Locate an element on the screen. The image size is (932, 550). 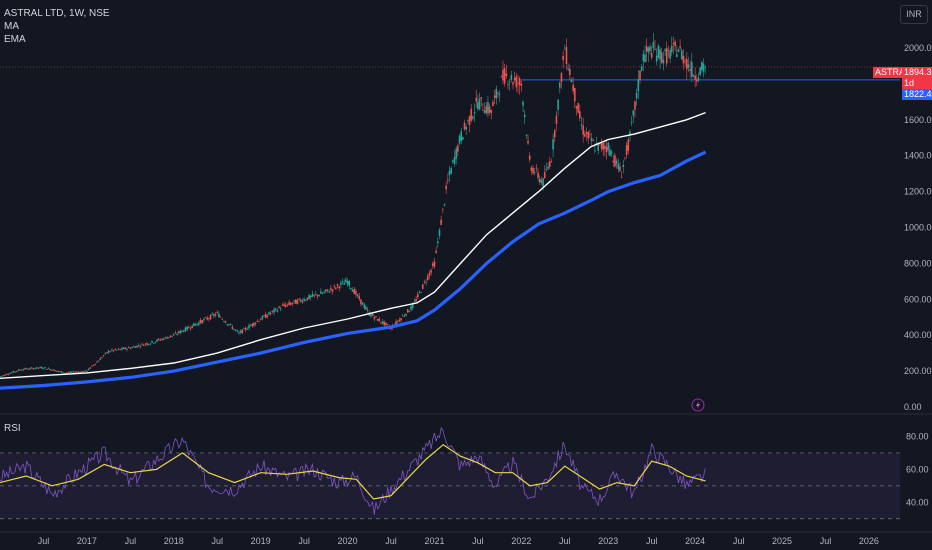
ma-legend: MA is located at coordinates (11, 26).